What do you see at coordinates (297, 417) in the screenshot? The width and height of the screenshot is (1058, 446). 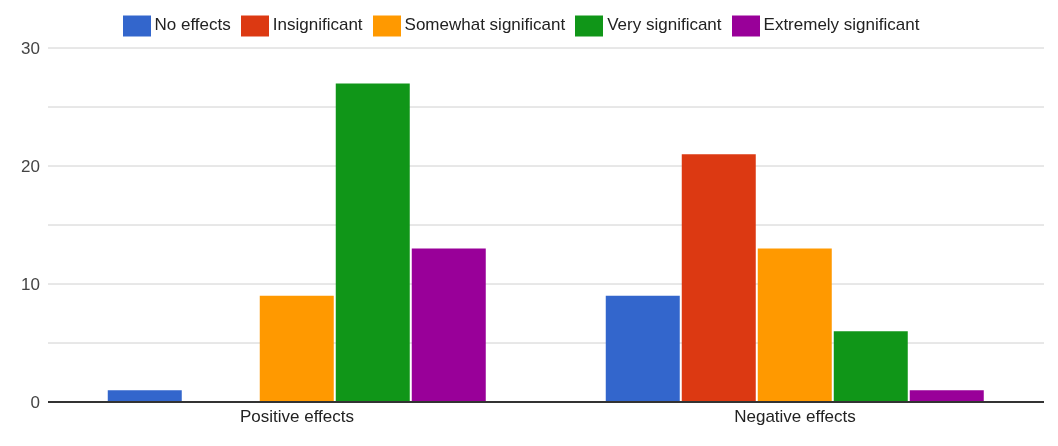 I see `x-tick-label: Positive effects` at bounding box center [297, 417].